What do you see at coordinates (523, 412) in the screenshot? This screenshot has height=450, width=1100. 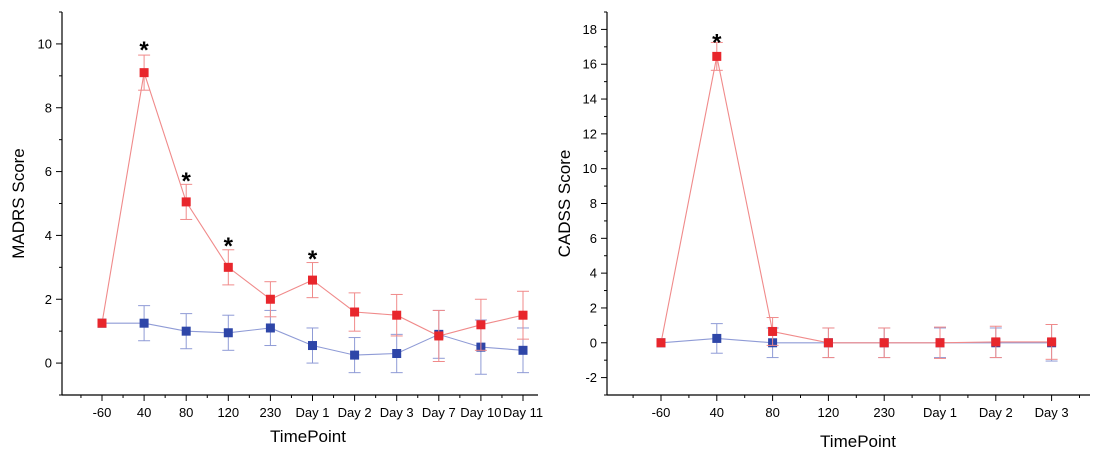 I see `x-tick-label: Day 11` at bounding box center [523, 412].